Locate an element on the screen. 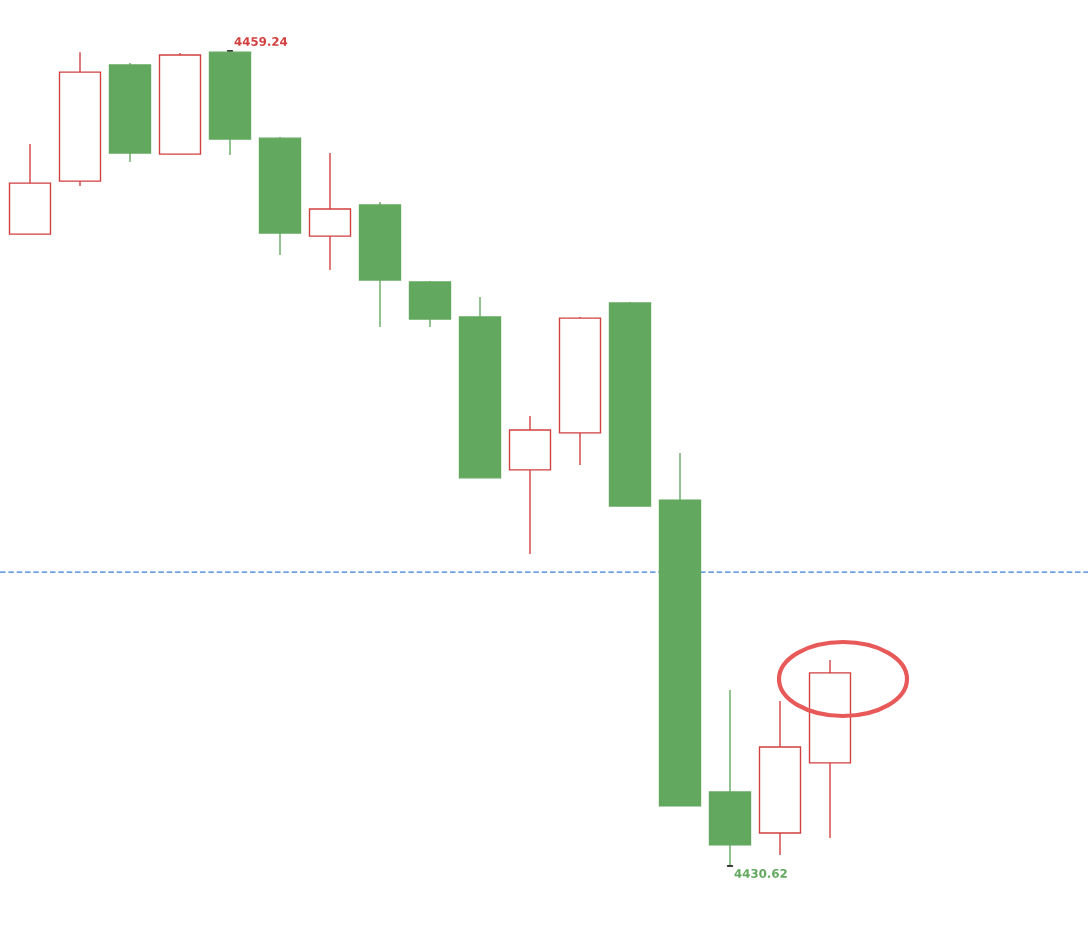 The width and height of the screenshot is (1088, 933). text: 4459.24 is located at coordinates (261, 41).